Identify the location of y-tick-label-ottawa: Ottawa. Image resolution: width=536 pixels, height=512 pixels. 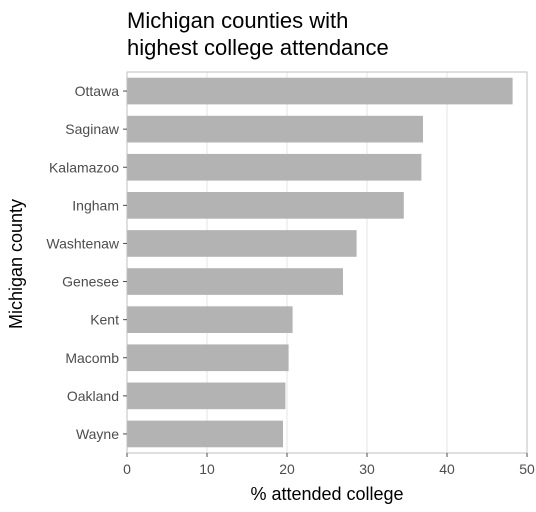
(97, 91).